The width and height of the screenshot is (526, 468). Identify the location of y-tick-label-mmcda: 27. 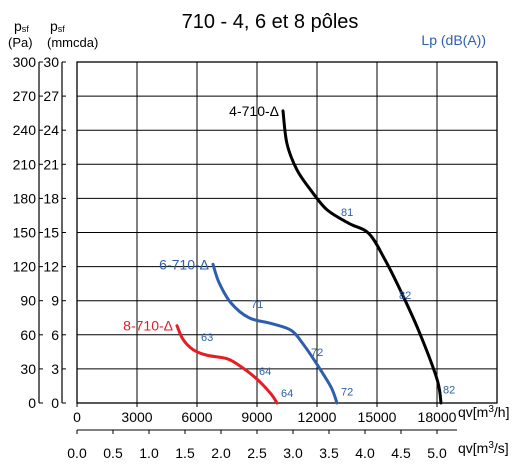
(51, 96).